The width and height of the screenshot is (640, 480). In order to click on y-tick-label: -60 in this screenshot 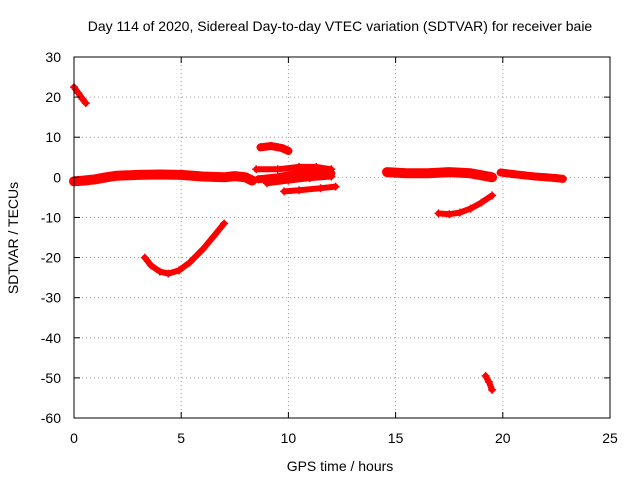, I will do `click(51, 418)`.